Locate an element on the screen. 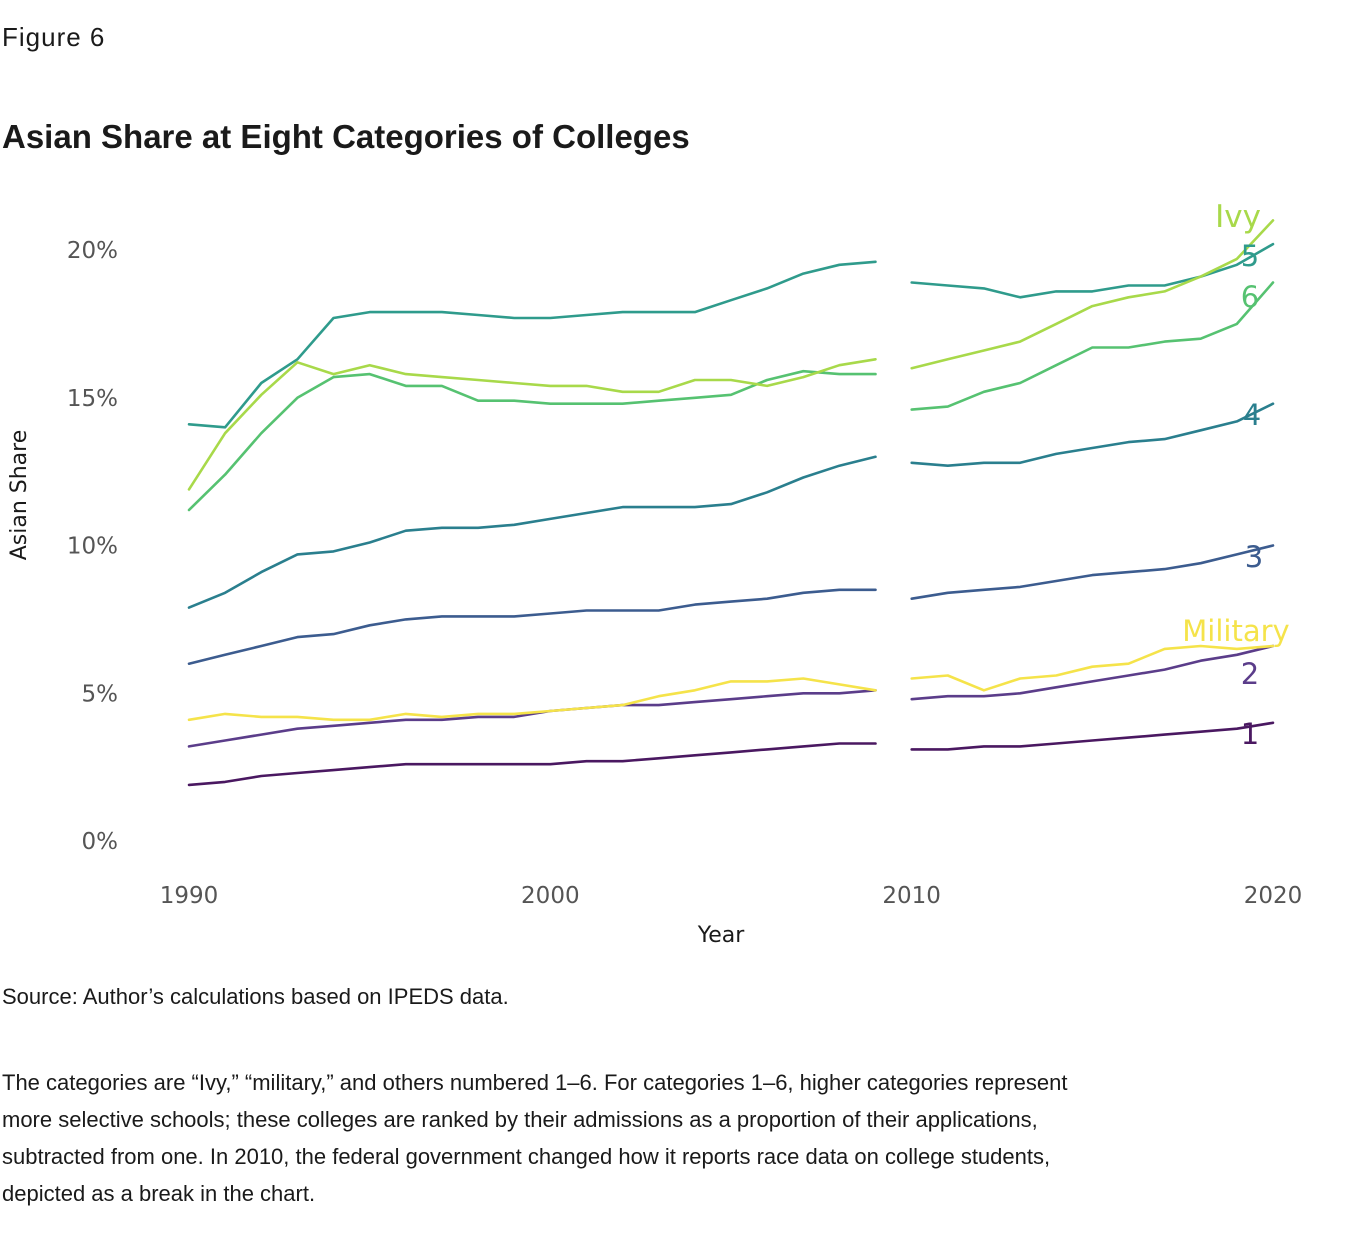 The height and width of the screenshot is (1244, 1345). series-label-3: 3 is located at coordinates (1254, 557).